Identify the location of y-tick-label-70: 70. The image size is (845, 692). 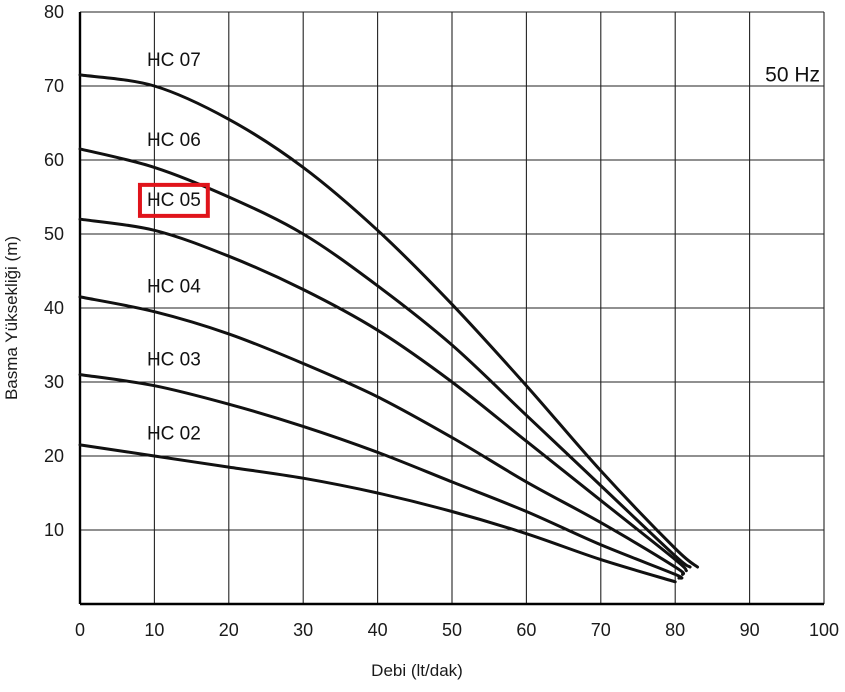
(54, 86).